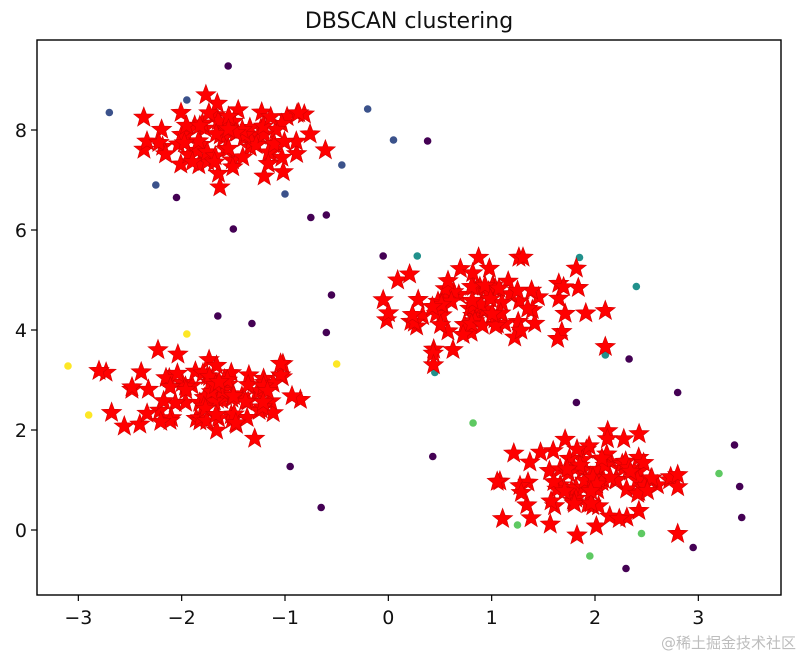 This screenshot has height=657, width=807. Describe the element at coordinates (285, 618) in the screenshot. I see `x-tick-label: −1` at that location.